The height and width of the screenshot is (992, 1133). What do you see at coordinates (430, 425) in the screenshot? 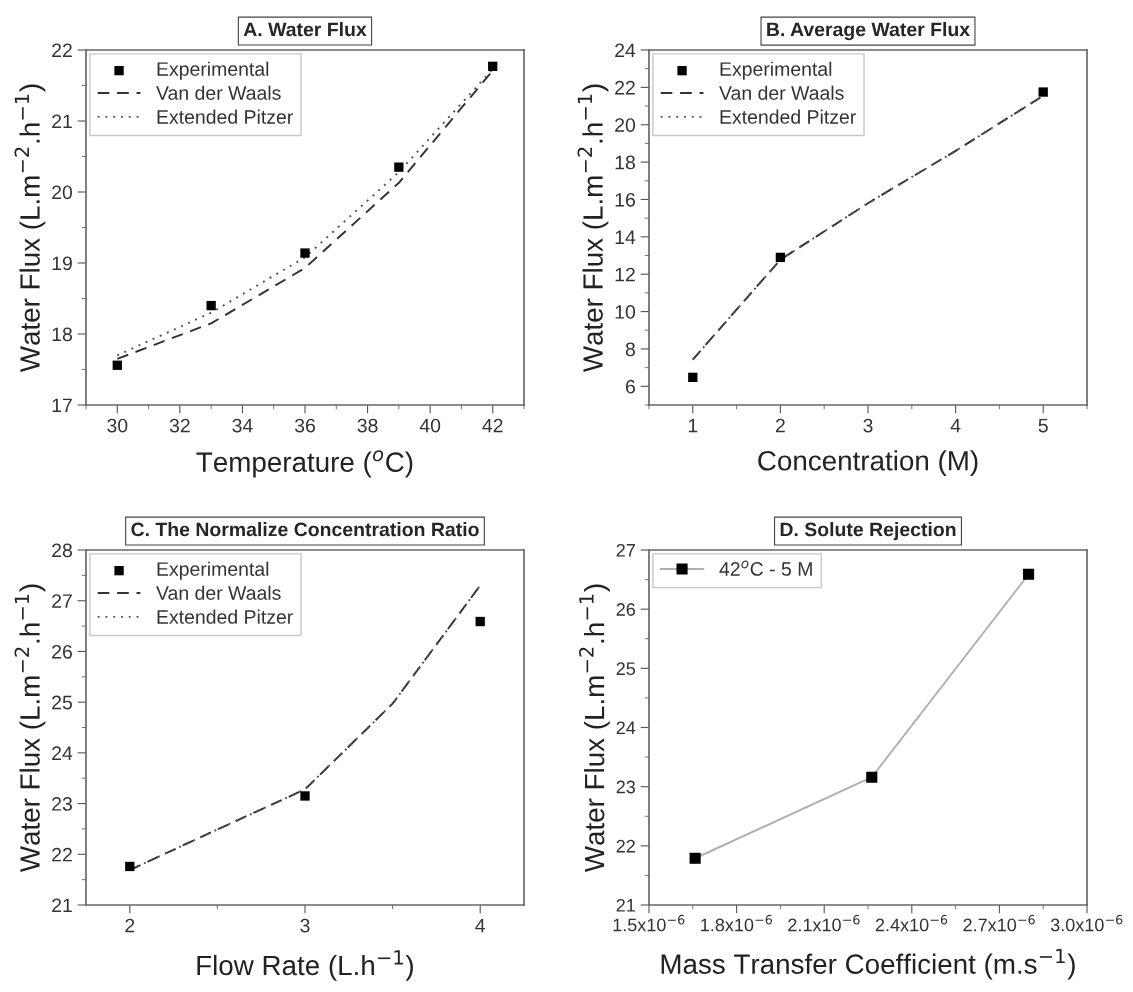
I see `x-tick-label: 40` at bounding box center [430, 425].